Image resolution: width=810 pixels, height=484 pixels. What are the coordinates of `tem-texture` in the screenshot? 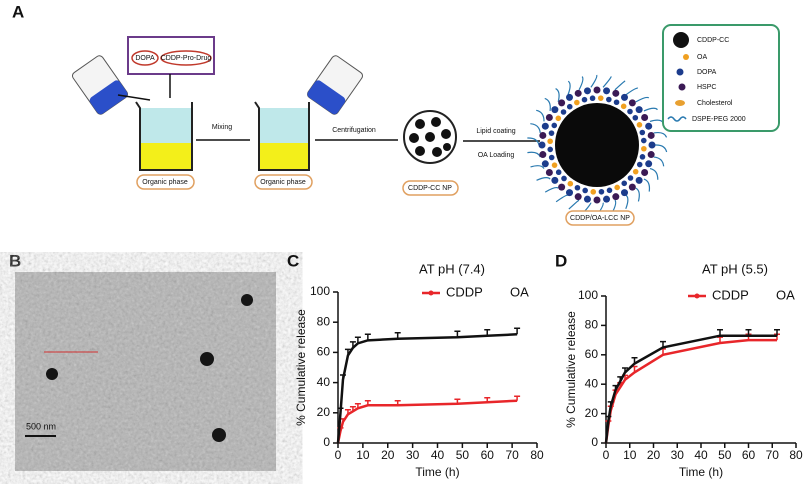 It's located at (145, 371).